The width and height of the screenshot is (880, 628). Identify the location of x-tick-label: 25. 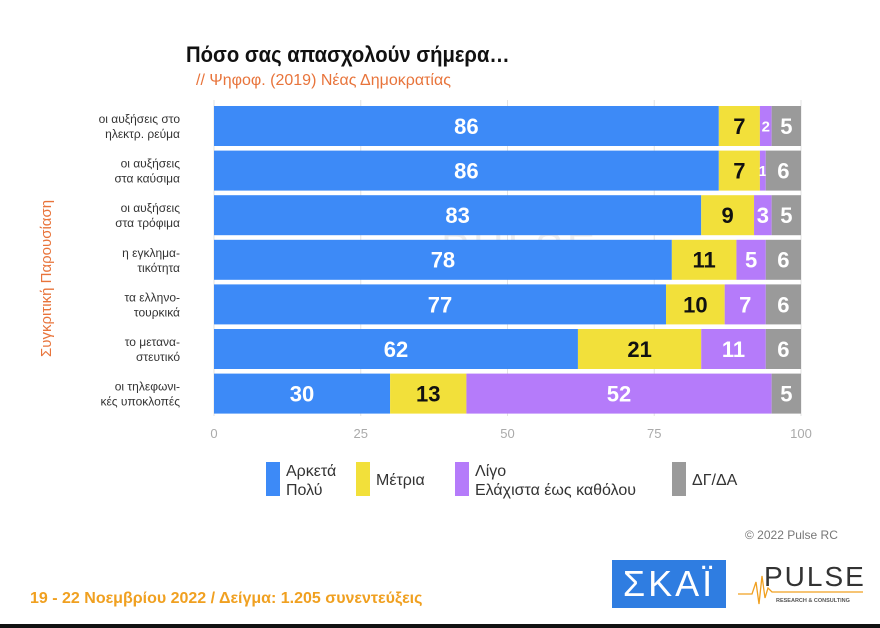
(361, 433).